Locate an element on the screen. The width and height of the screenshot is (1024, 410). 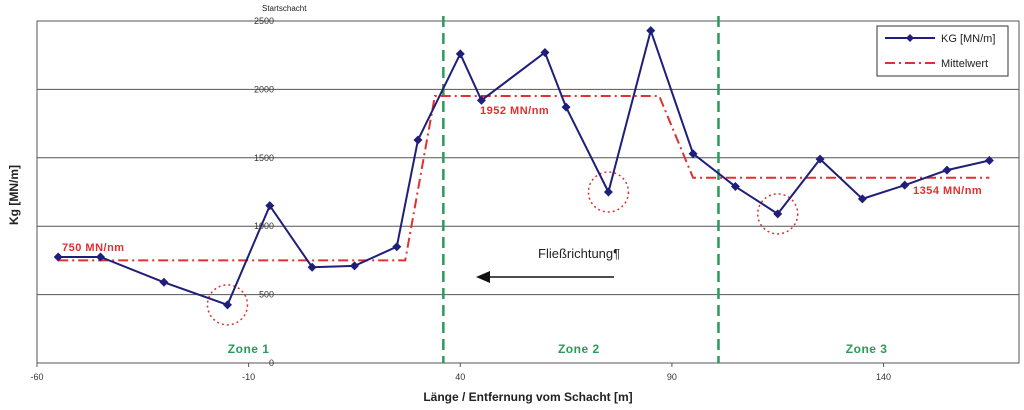
zone-3-label: Zone 3 is located at coordinates (867, 349).